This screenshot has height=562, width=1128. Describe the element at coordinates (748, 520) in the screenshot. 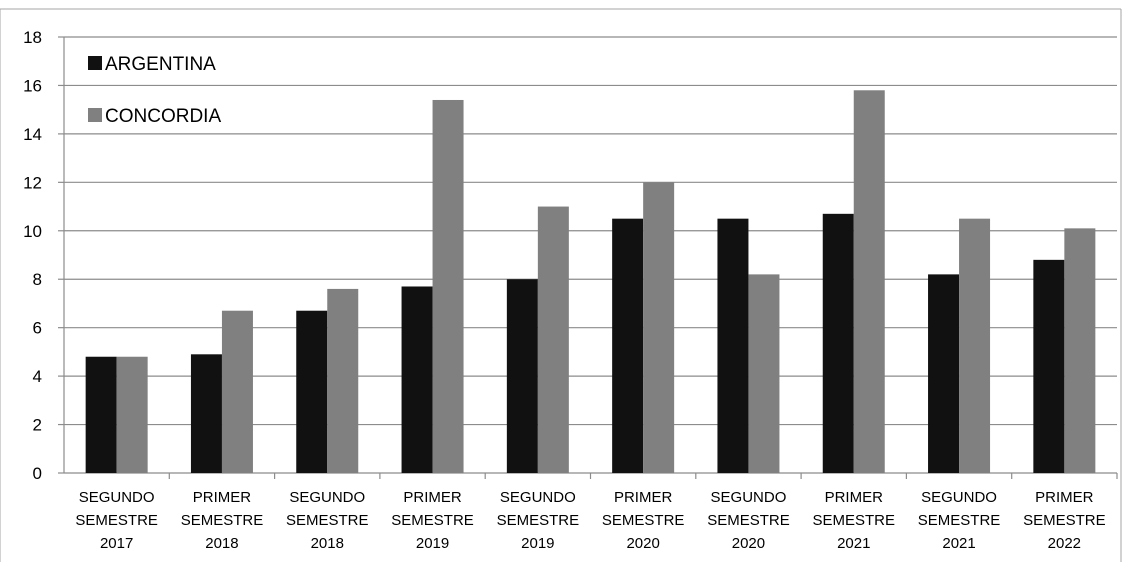

I see `x-category-label: SEGUNDO SEMESTRE 2020` at that location.